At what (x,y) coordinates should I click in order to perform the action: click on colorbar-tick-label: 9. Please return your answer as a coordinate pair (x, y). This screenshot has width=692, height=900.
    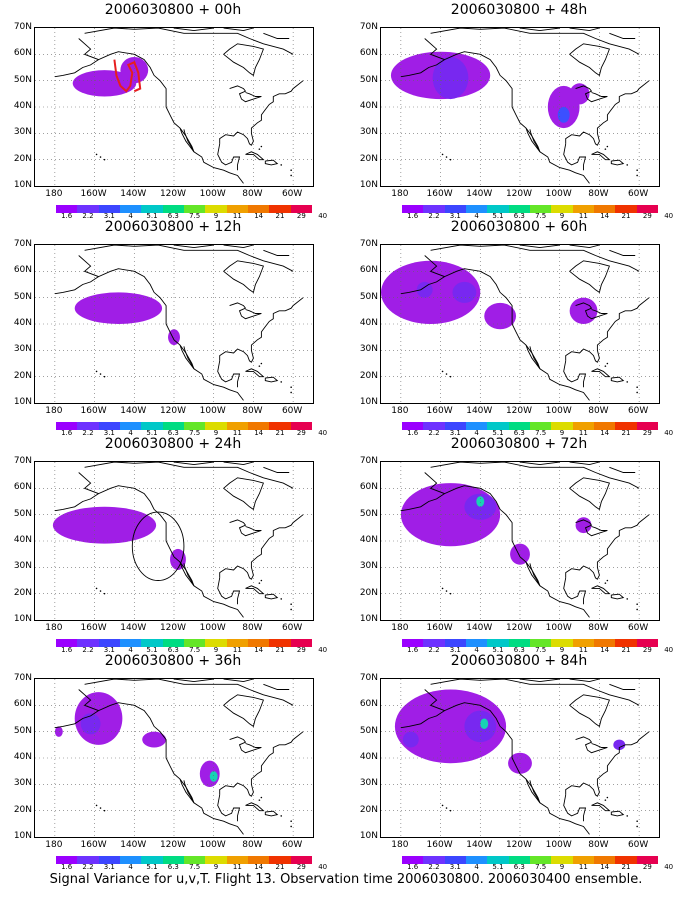
    Looking at the image, I should click on (562, 433).